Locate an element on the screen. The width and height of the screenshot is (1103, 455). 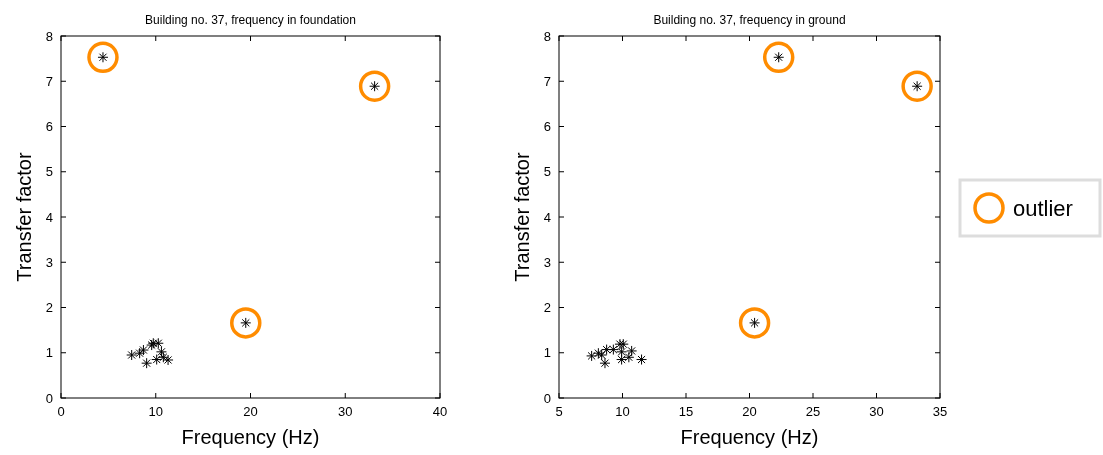
x-tick-label: 5 is located at coordinates (559, 411).